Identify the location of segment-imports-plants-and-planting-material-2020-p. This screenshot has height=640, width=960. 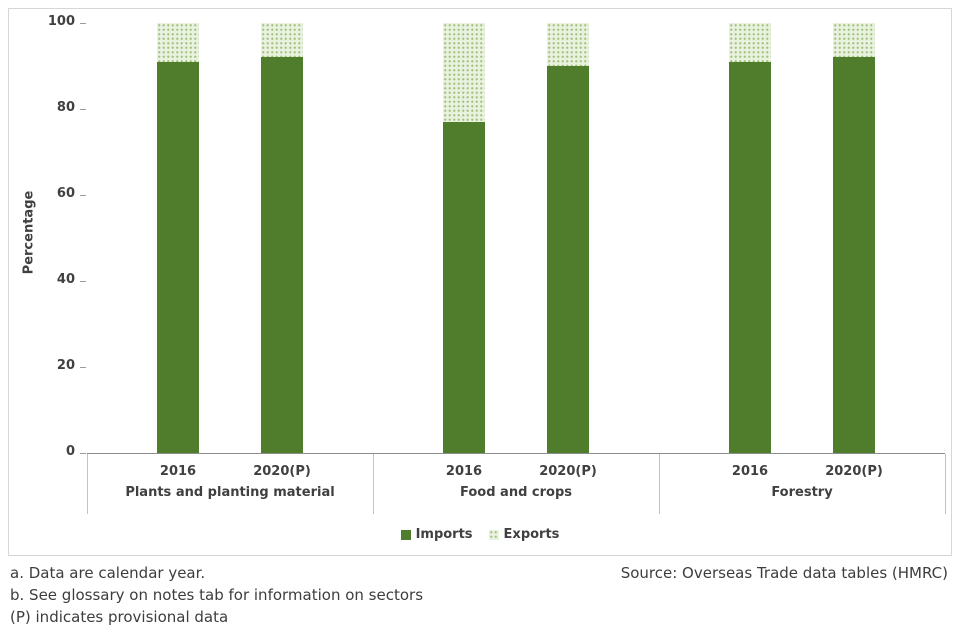
(282, 255).